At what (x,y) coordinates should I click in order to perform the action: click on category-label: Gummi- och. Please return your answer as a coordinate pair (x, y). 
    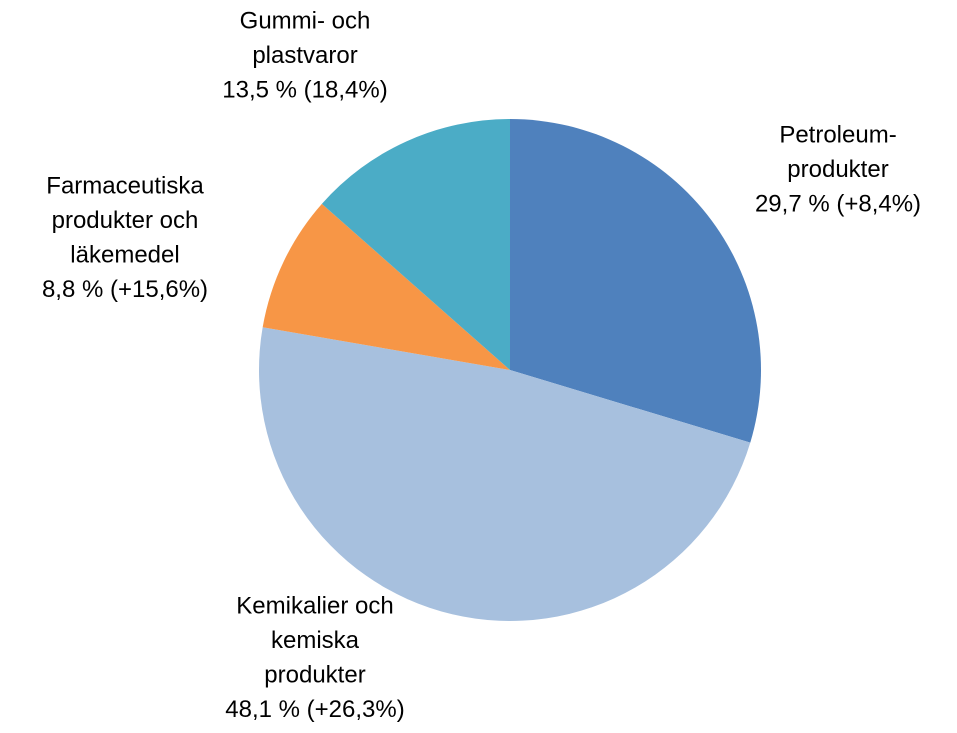
    Looking at the image, I should click on (305, 20).